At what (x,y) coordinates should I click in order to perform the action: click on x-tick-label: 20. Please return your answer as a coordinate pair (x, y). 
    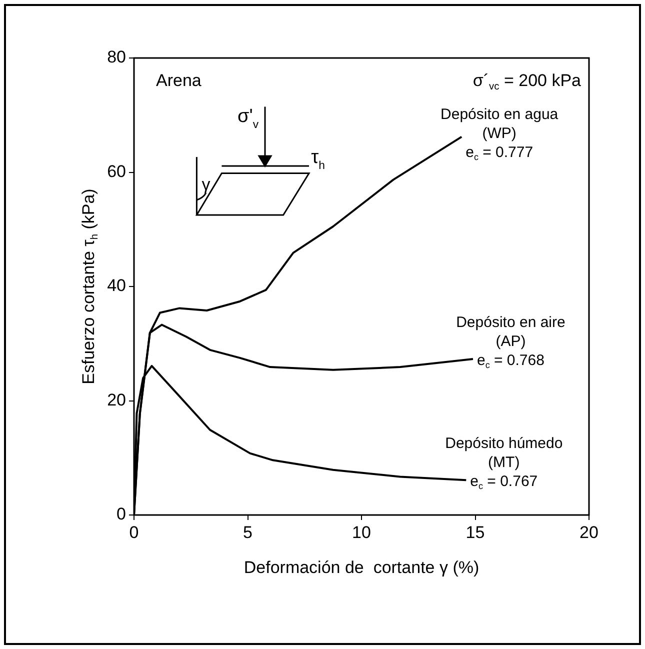
    Looking at the image, I should click on (589, 532).